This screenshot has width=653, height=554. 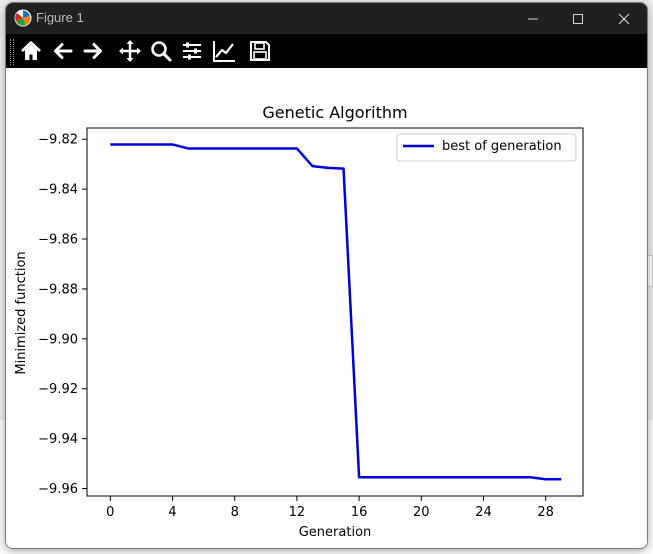 I want to click on y-tick-label: −9.94, so click(x=58, y=439).